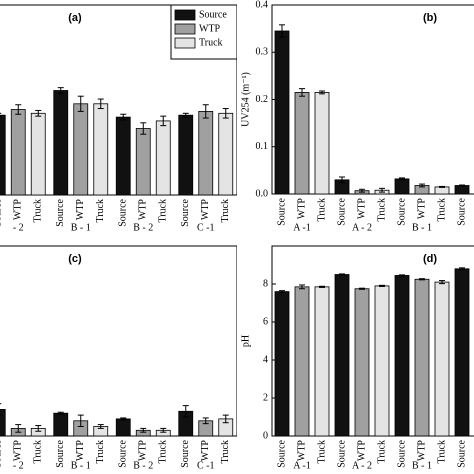 The width and height of the screenshot is (474, 474). What do you see at coordinates (362, 465) in the screenshot?
I see `x-group-label: A - 2` at bounding box center [362, 465].